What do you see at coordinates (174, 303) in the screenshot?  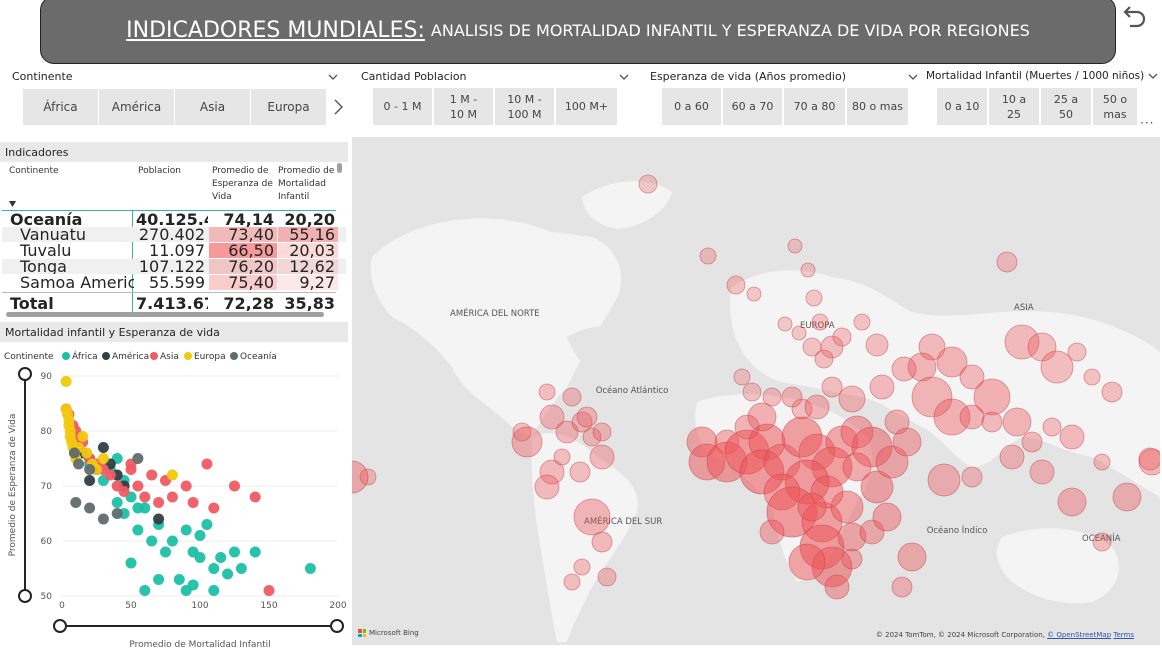 I see `table-row-total: Total 7.413.672.933 72,28 35,83` at bounding box center [174, 303].